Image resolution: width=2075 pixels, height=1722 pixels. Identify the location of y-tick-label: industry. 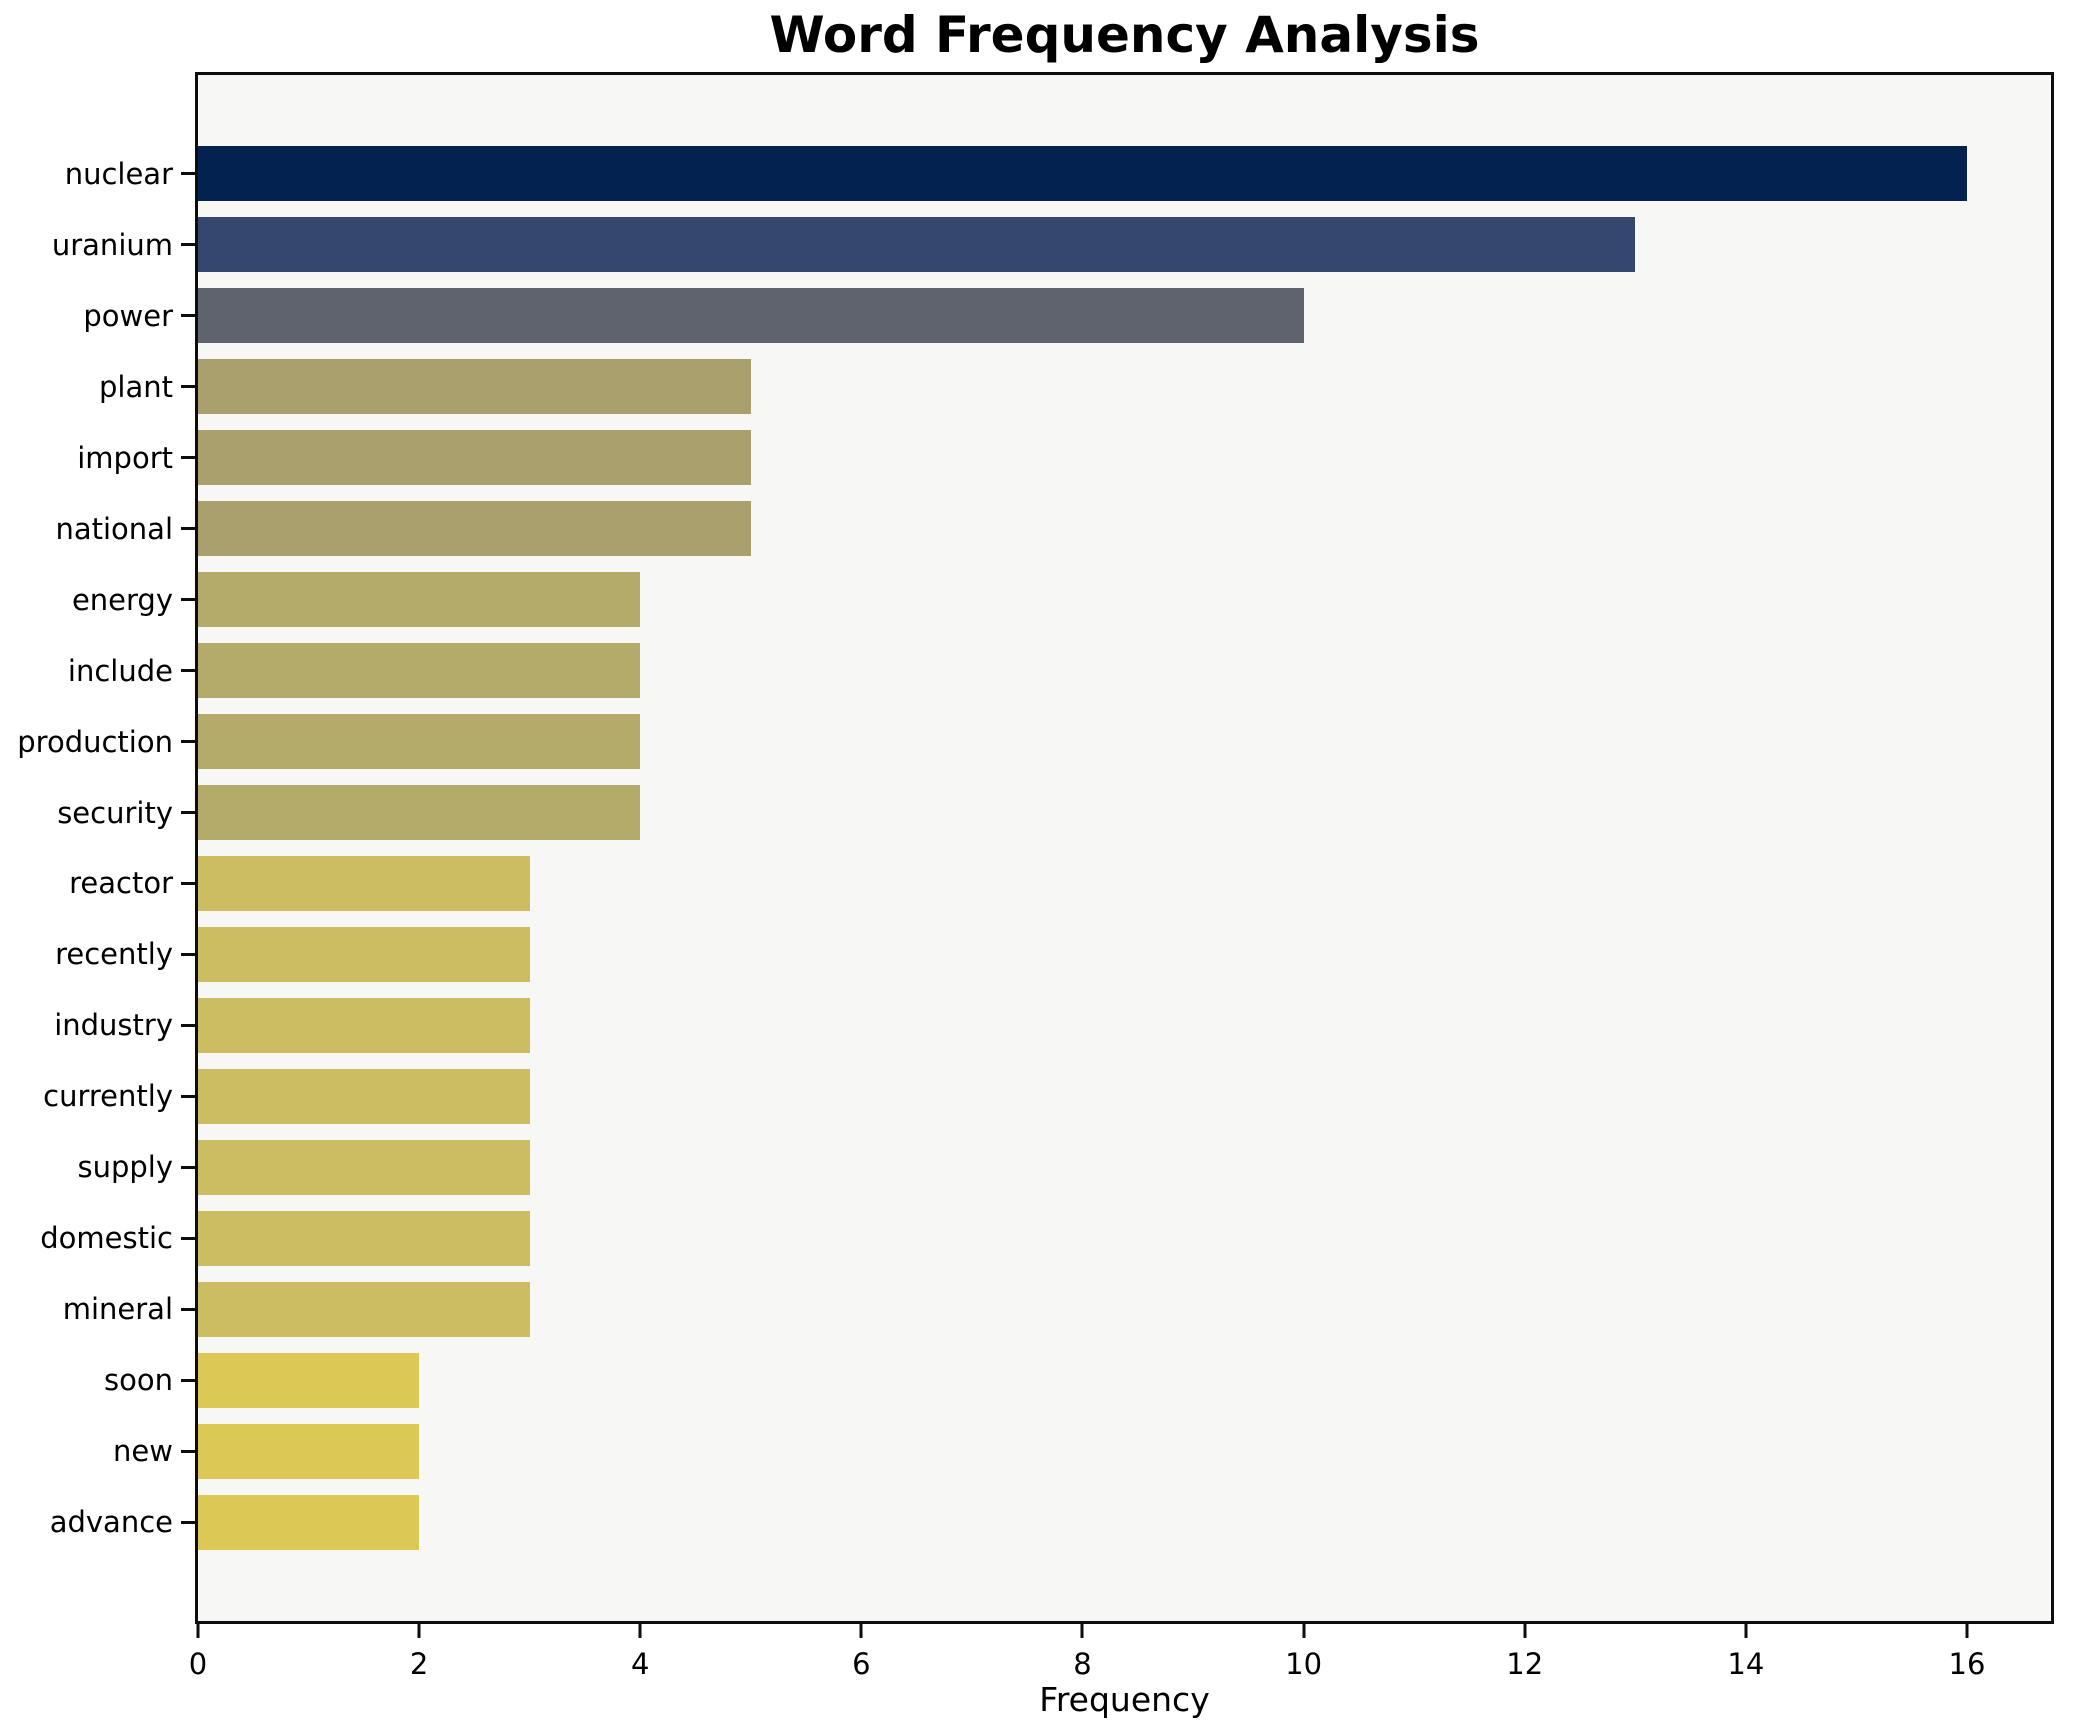
(113, 1025).